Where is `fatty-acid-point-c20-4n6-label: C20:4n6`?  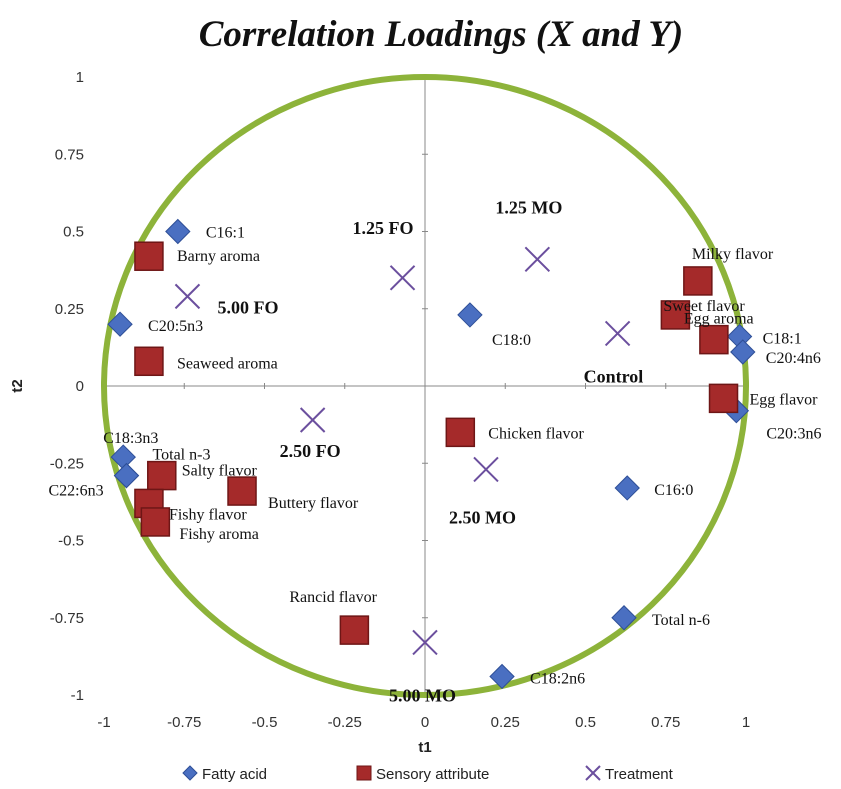 fatty-acid-point-c20-4n6-label: C20:4n6 is located at coordinates (793, 358).